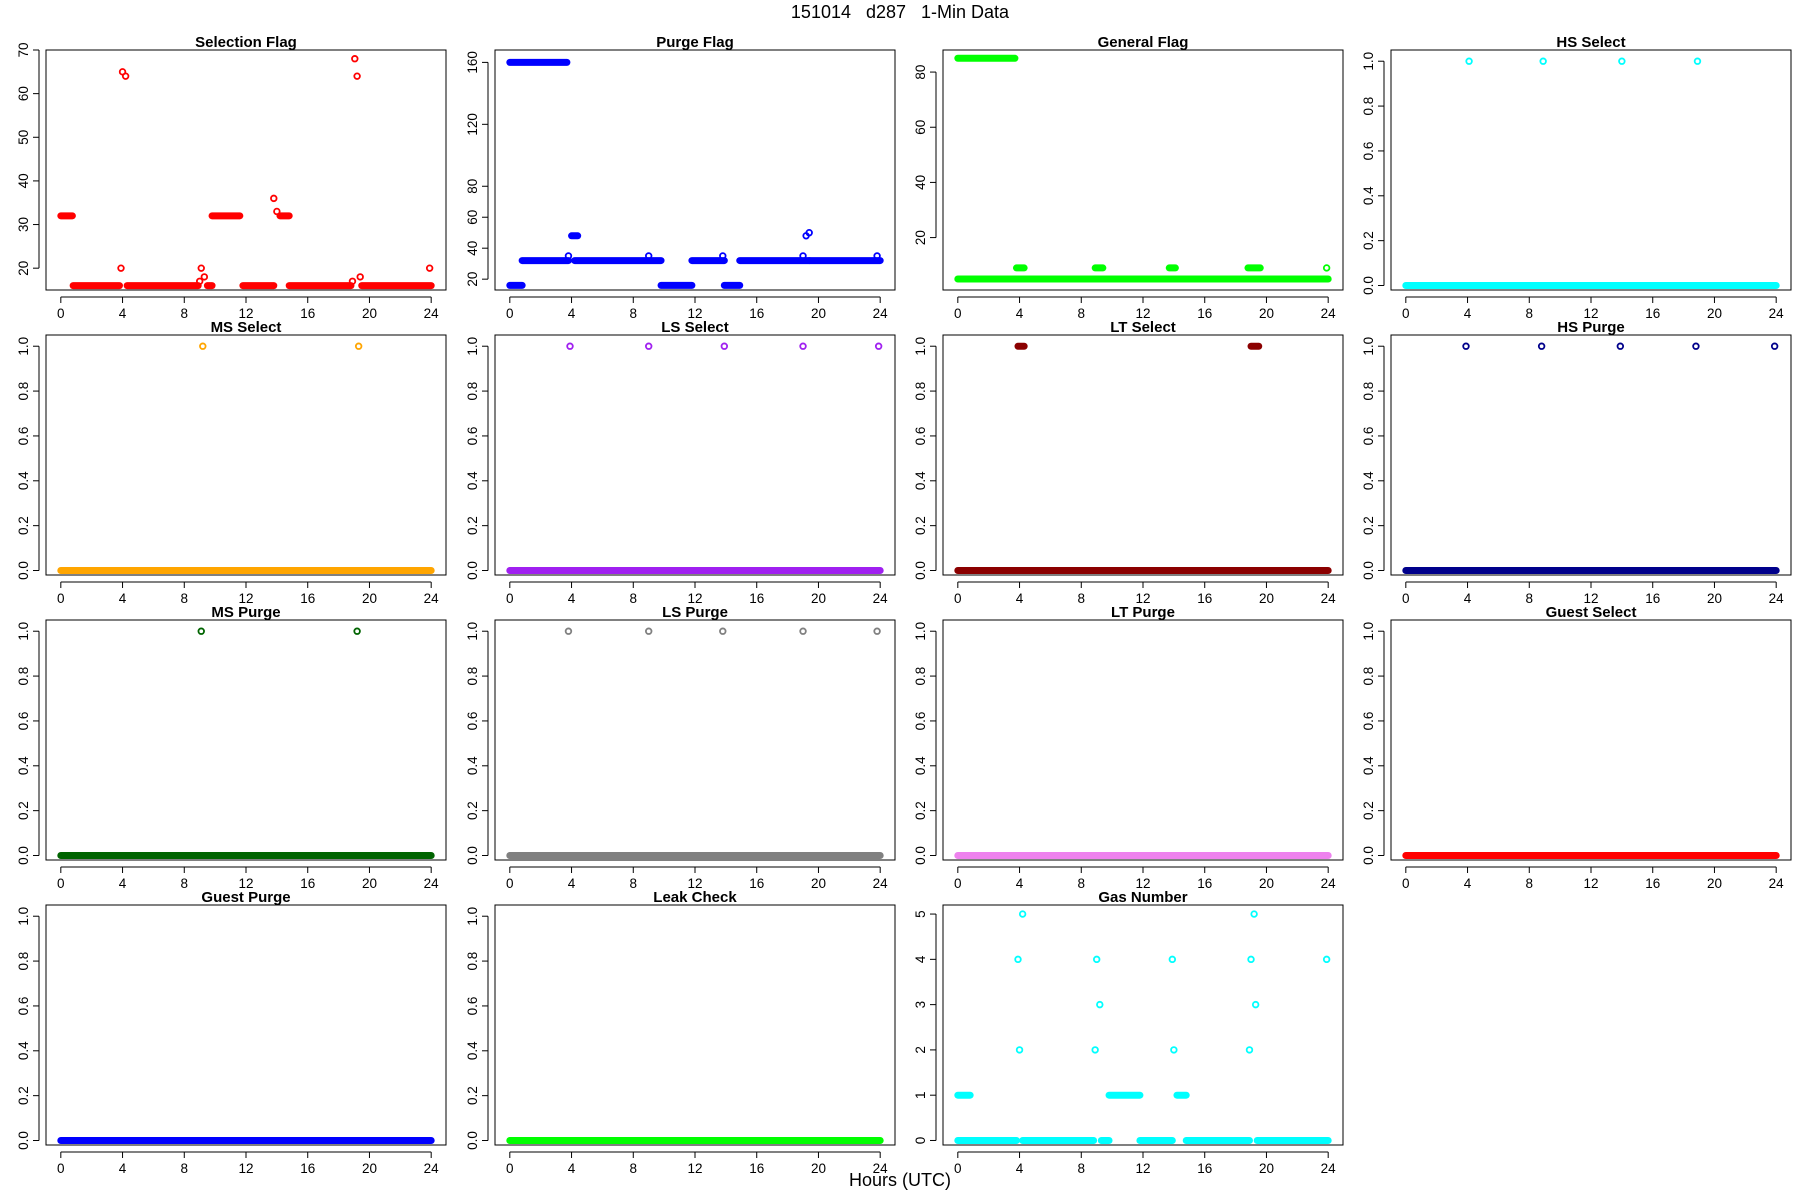  I want to click on panel-title: LS Purge, so click(695, 612).